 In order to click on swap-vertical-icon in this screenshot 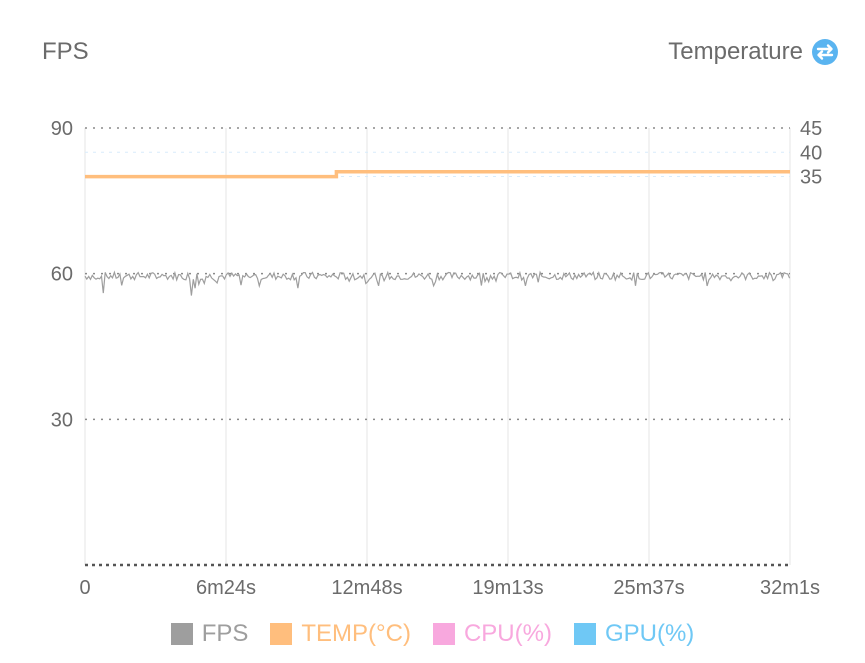, I will do `click(825, 52)`.